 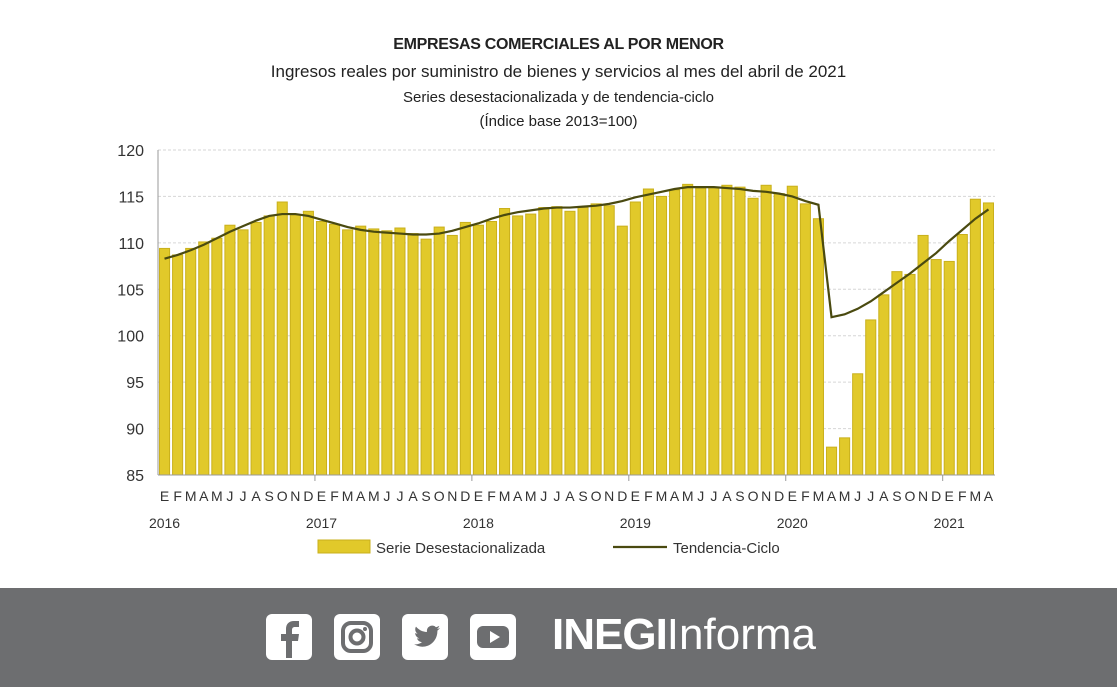 What do you see at coordinates (130, 337) in the screenshot?
I see `y-tick-label: 100` at bounding box center [130, 337].